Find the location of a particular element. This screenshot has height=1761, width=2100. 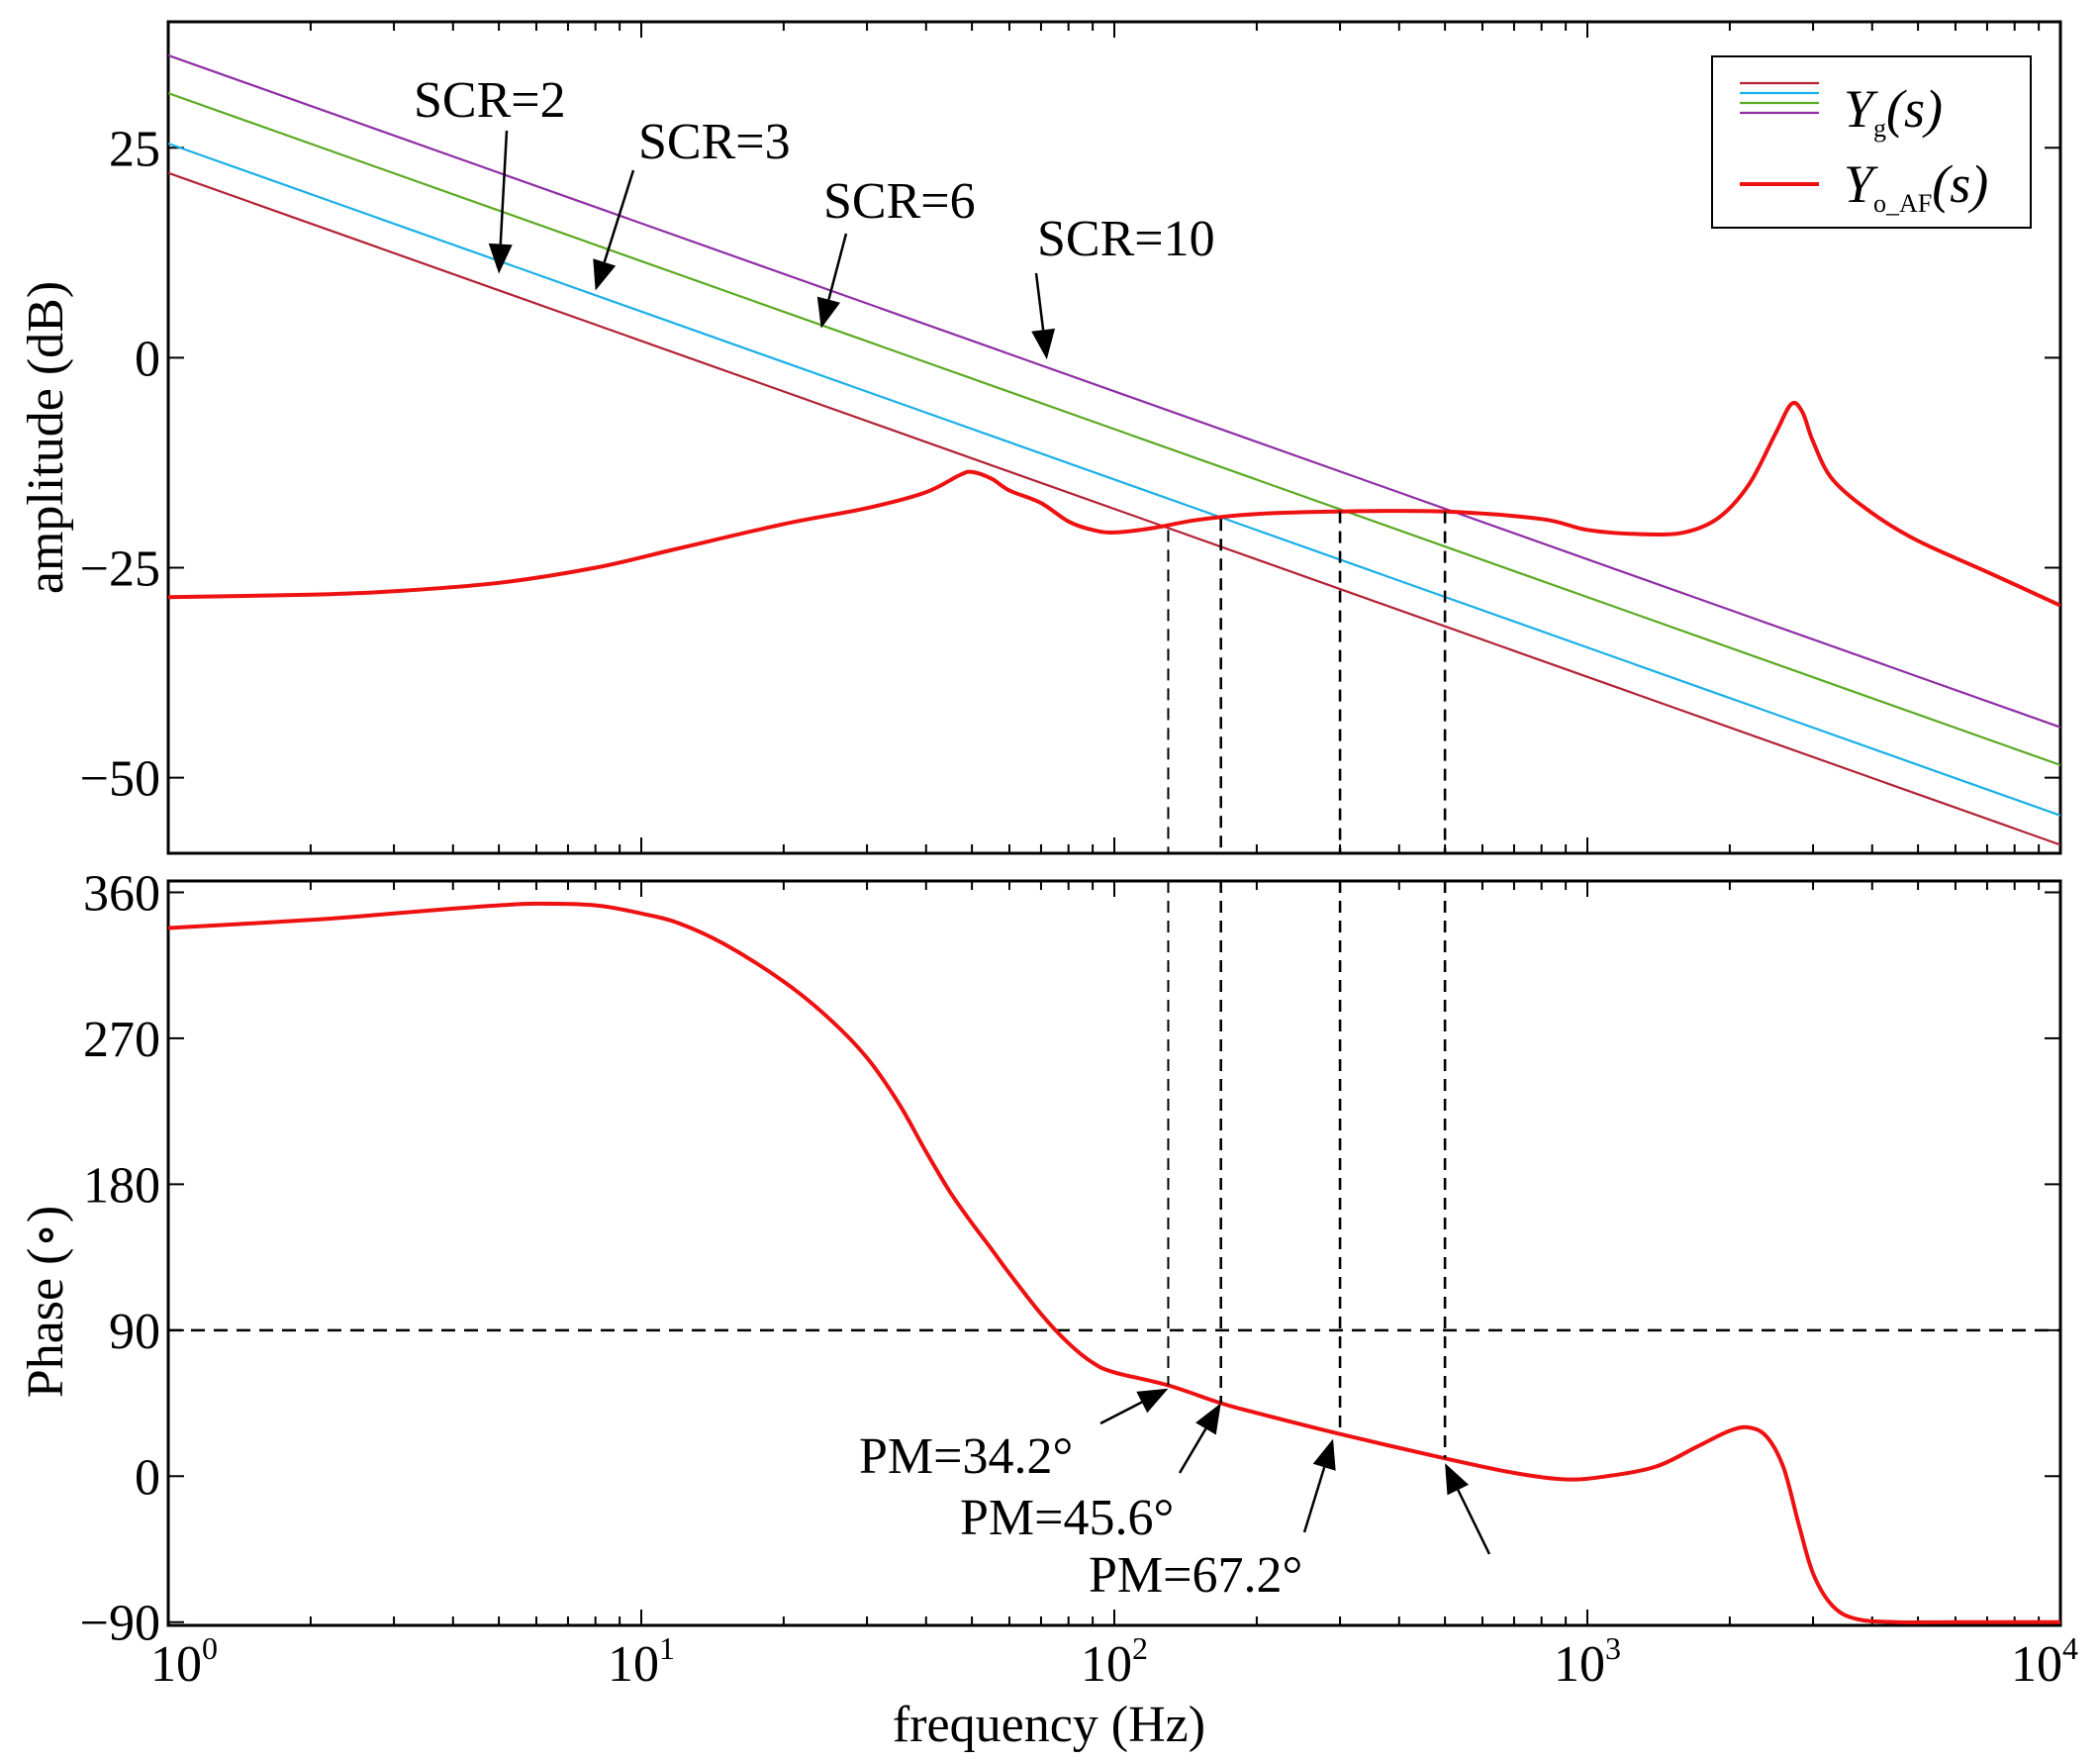

legend-yg-main: Y is located at coordinates (1861, 109).